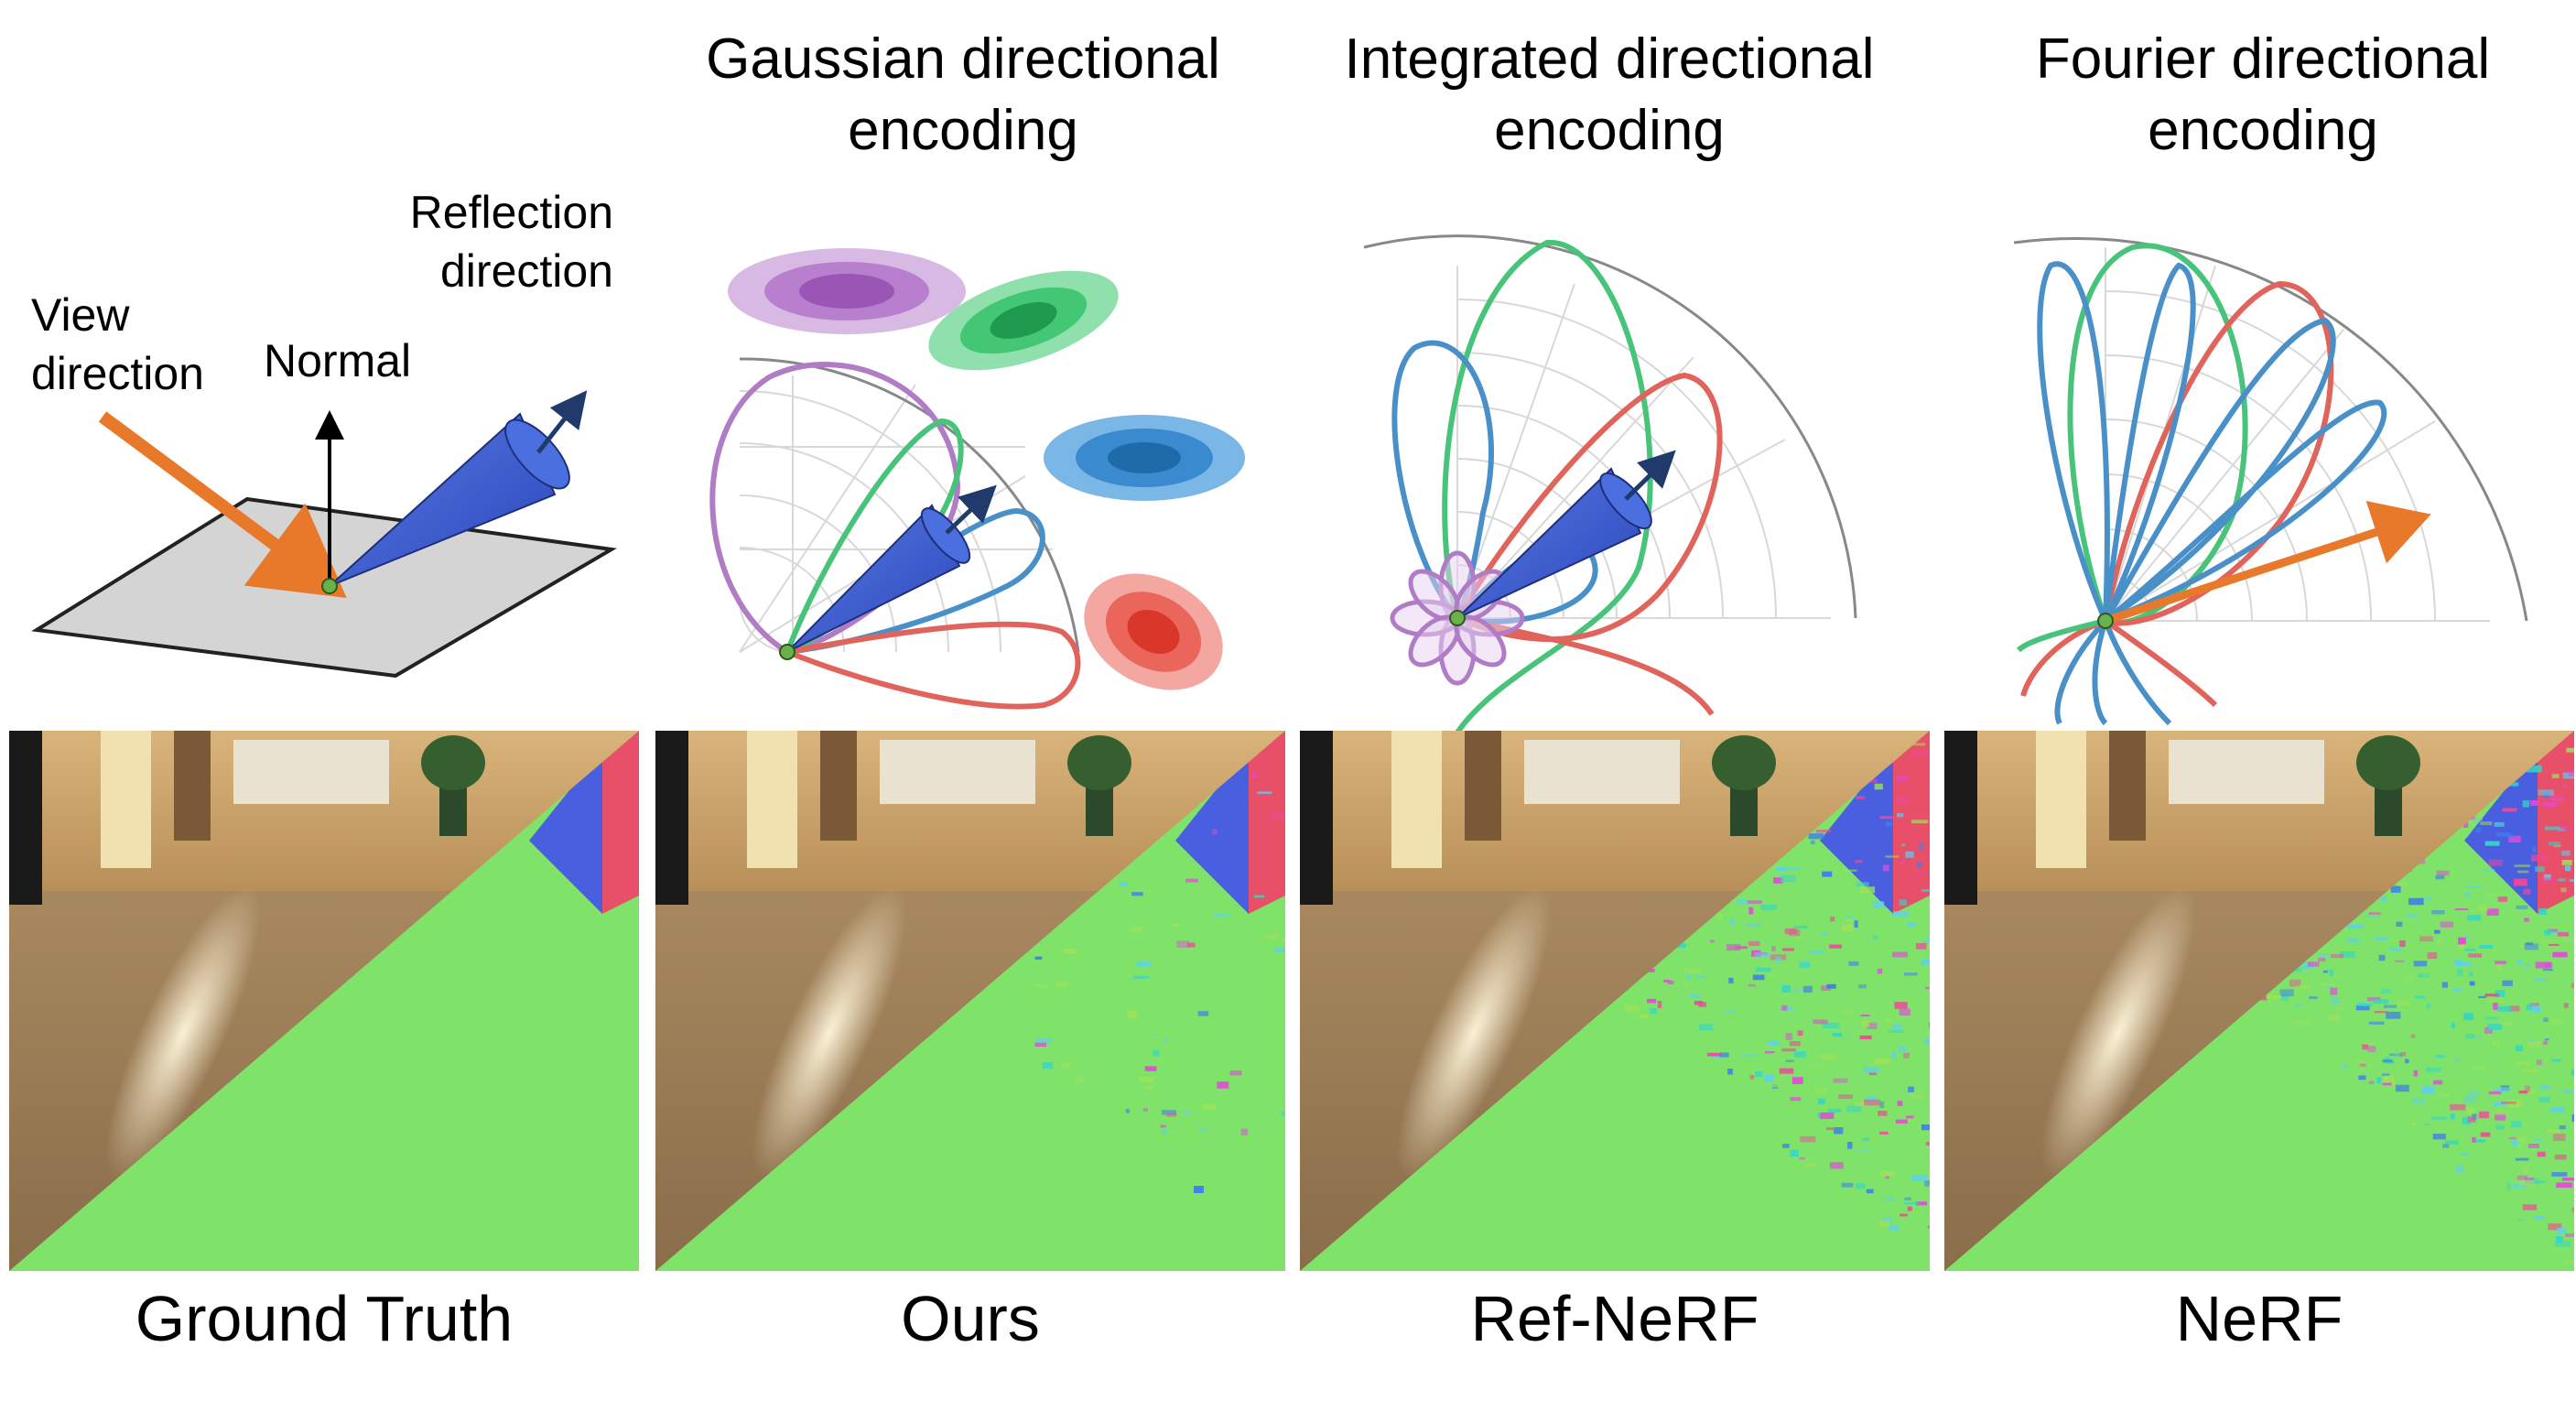 The width and height of the screenshot is (2576, 1401). Describe the element at coordinates (2113, 672) in the screenshot. I see `fourier-lobe-blue-lower` at that location.